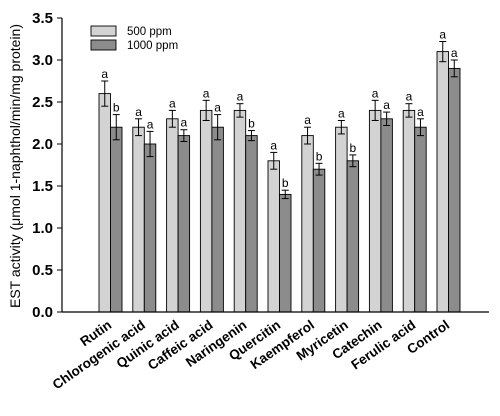  I want to click on y-tick-label: 1.0, so click(42, 228).